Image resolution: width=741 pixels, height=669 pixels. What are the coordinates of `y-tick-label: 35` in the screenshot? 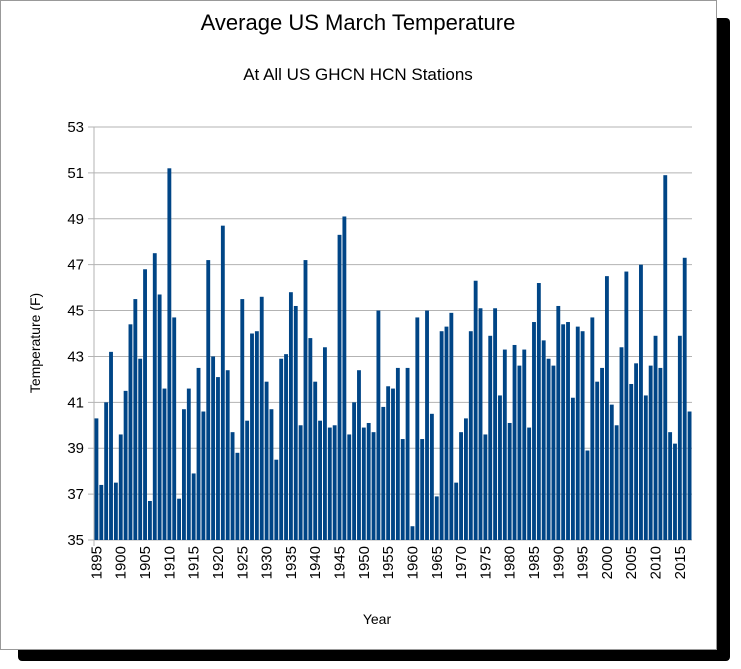 It's located at (75, 540).